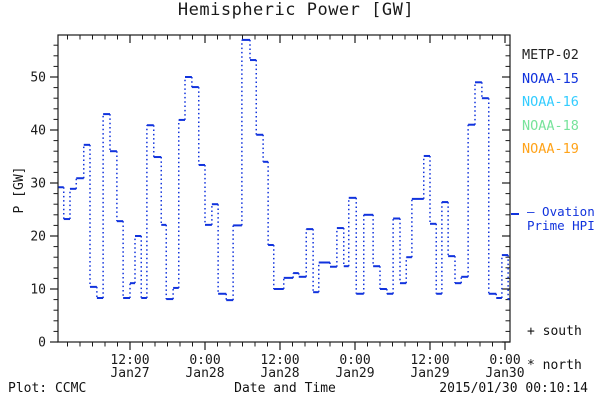  I want to click on x-axis-title: Date and Time, so click(285, 388).